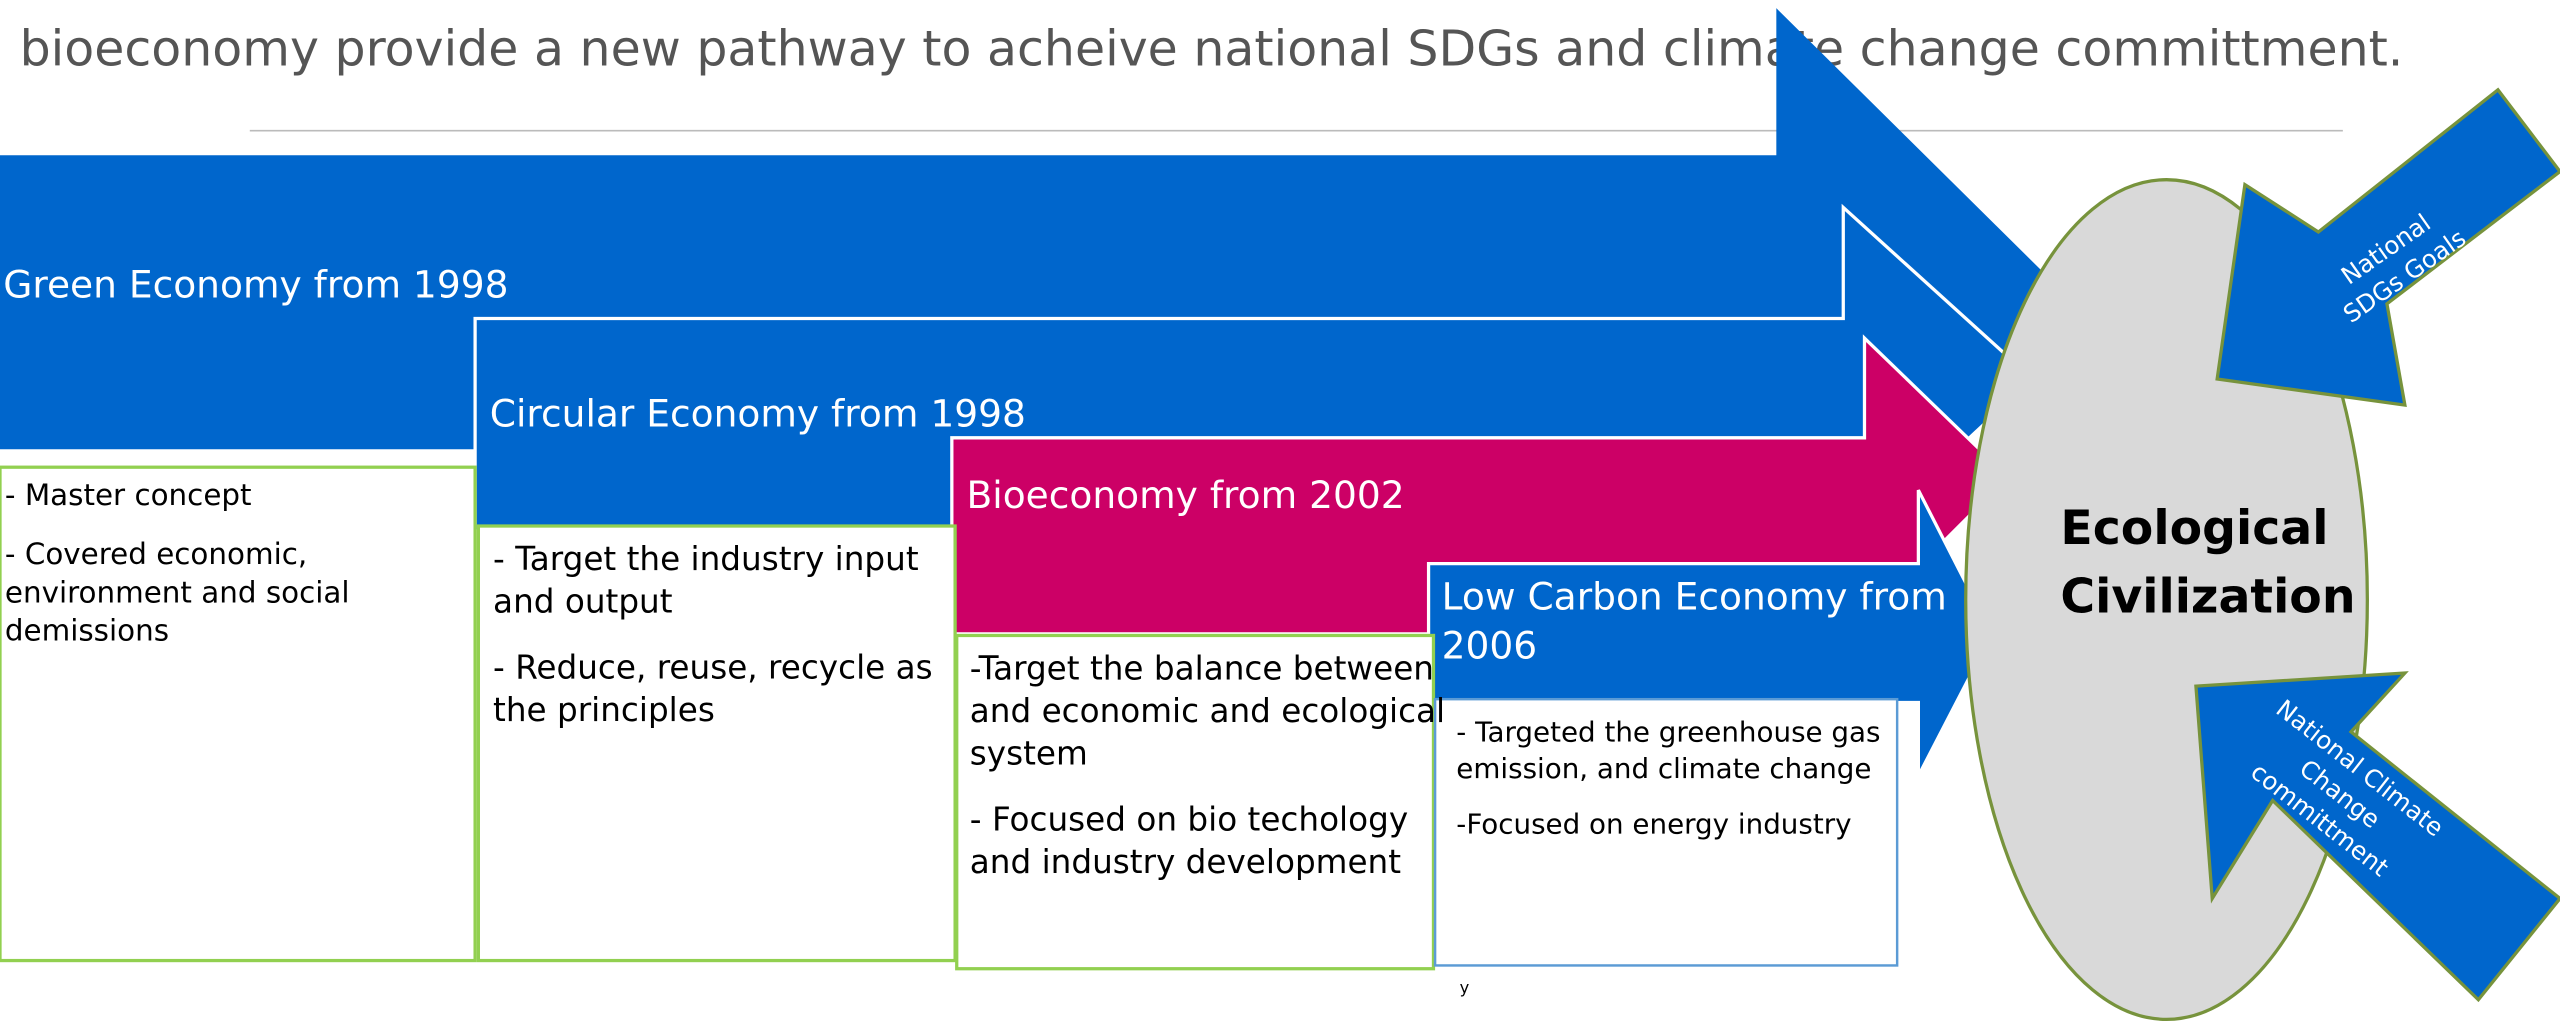 Image resolution: width=2560 pixels, height=1021 pixels. Describe the element at coordinates (1185, 862) in the screenshot. I see `stage-point: and industry development` at that location.